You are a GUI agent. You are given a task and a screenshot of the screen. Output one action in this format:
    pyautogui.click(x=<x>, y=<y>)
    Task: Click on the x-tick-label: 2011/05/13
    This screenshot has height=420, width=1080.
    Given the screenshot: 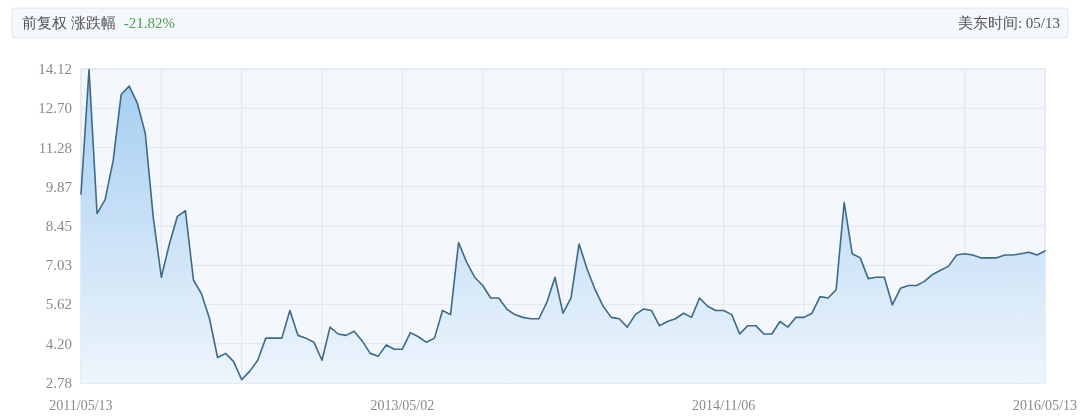 What is the action you would take?
    pyautogui.click(x=81, y=405)
    